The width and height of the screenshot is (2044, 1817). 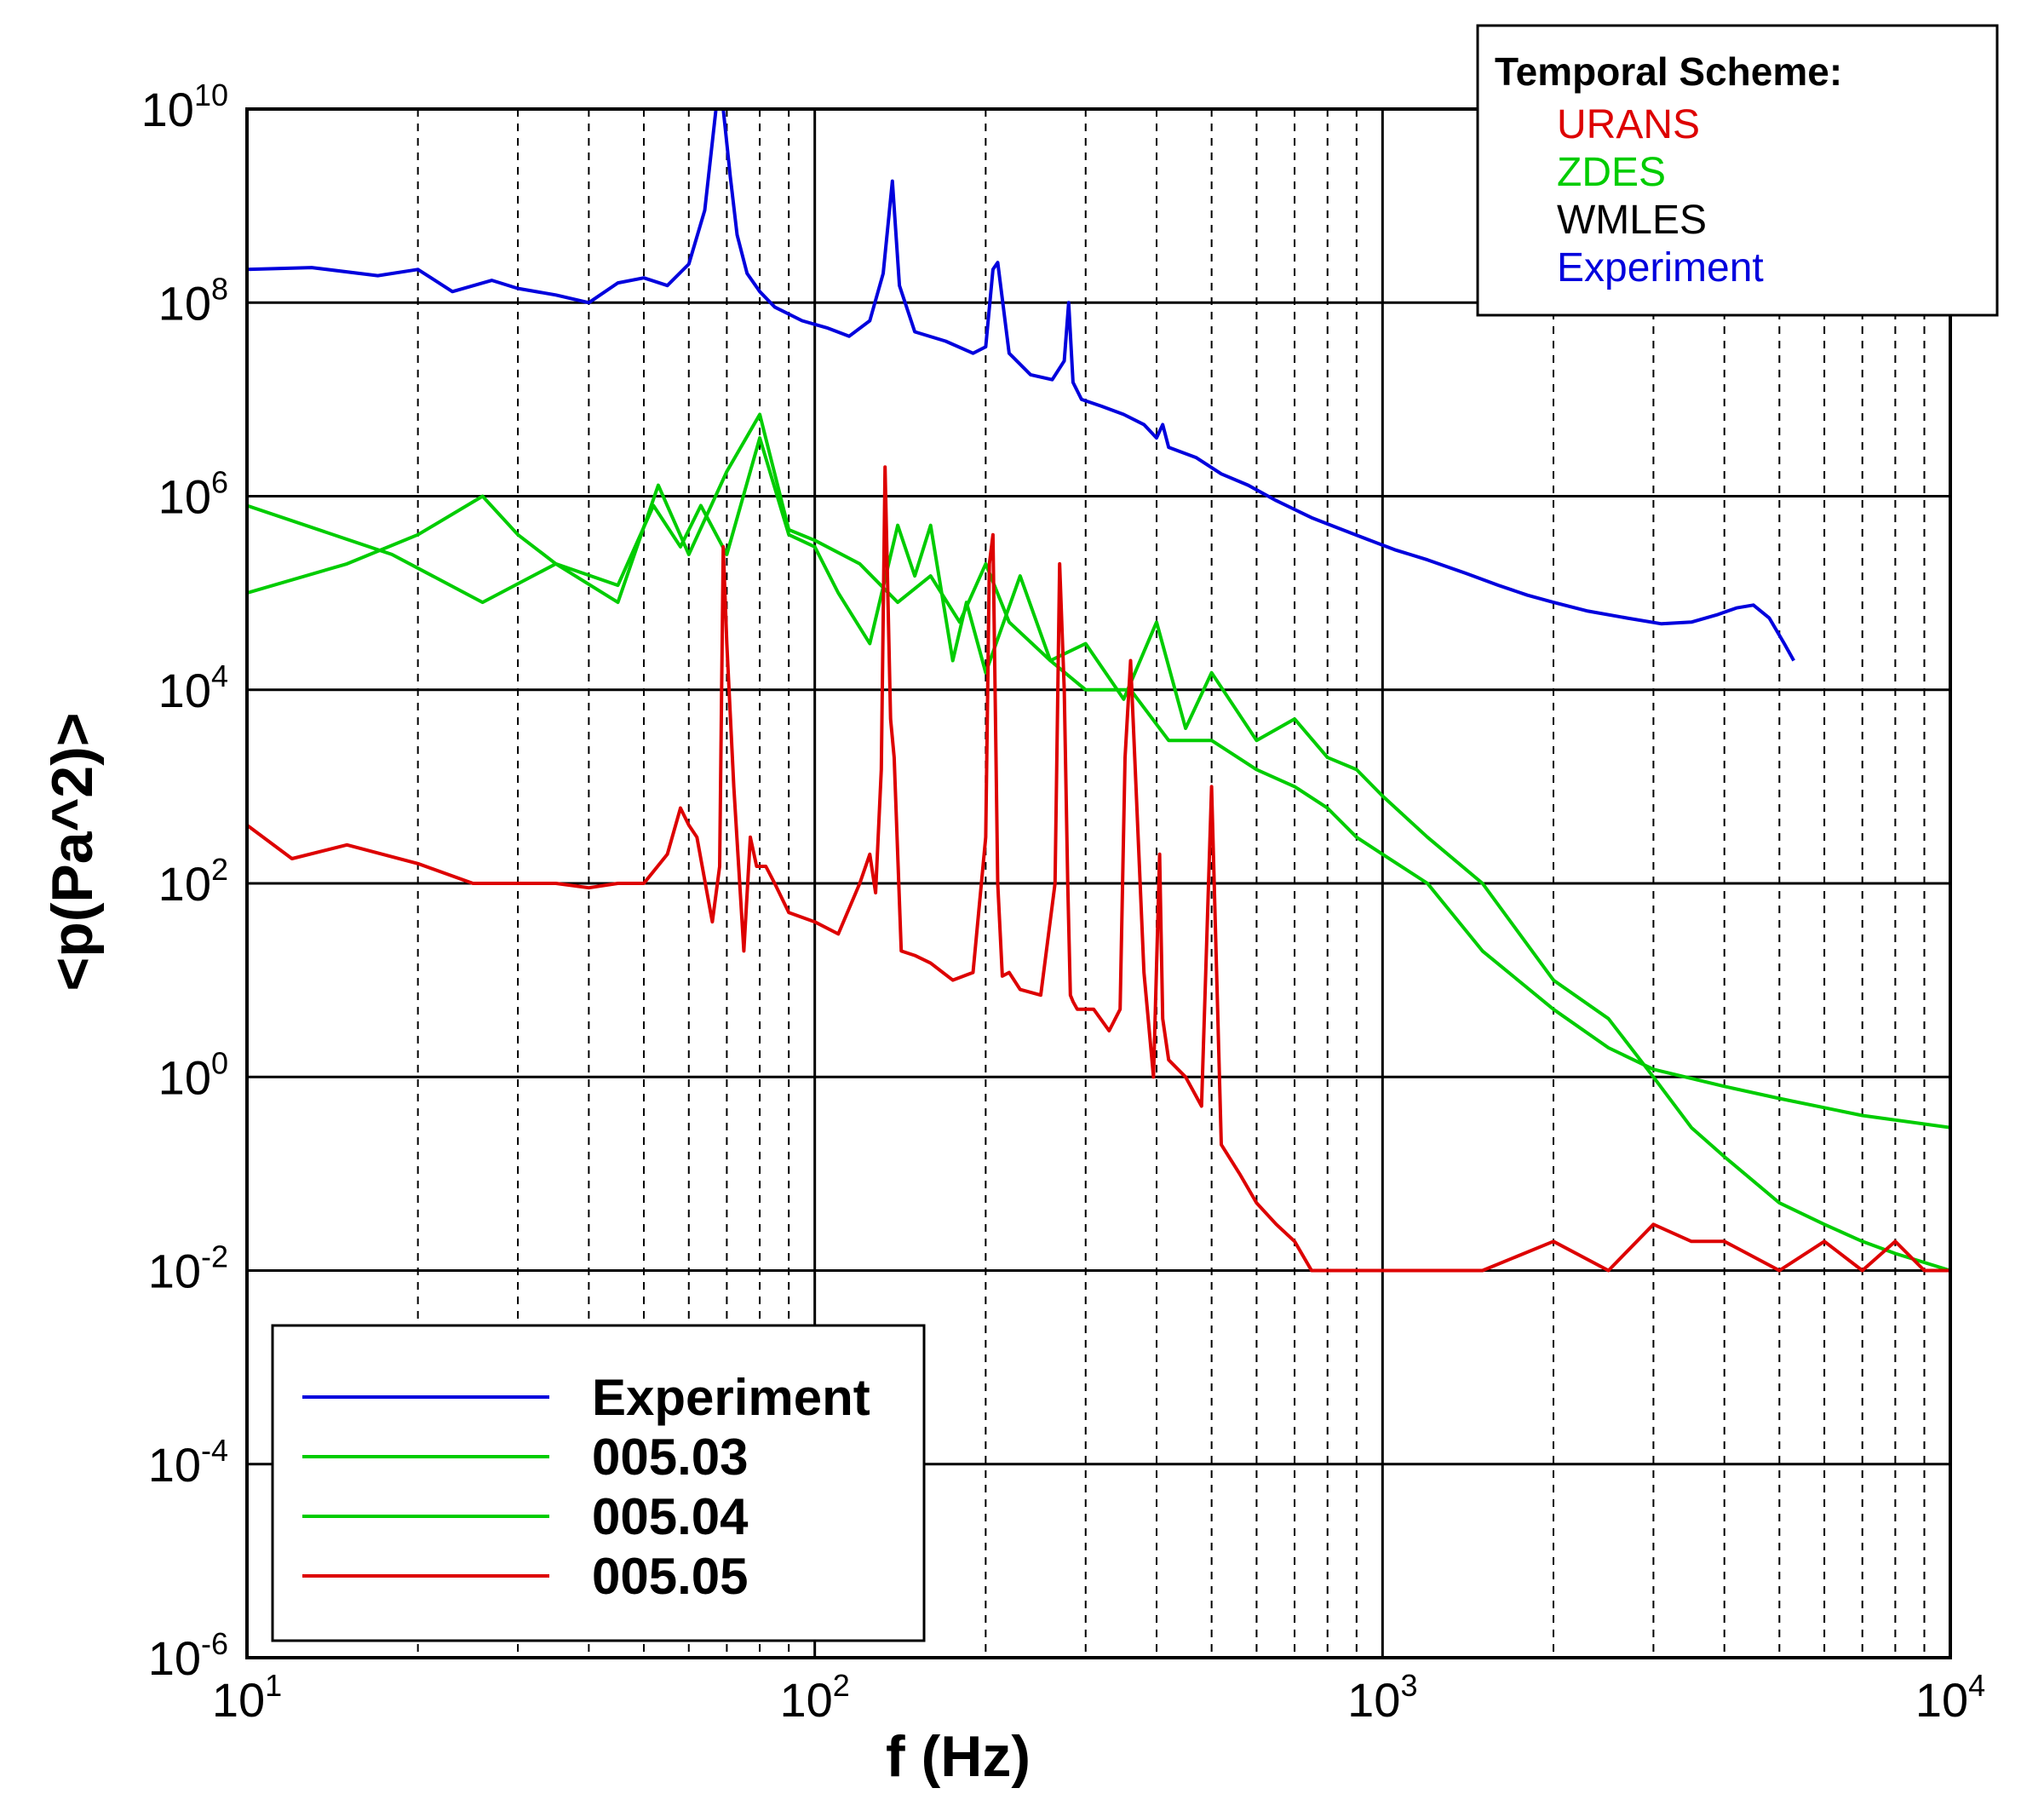 What do you see at coordinates (219, 482) in the screenshot?
I see `y-tick-exponent: 6` at bounding box center [219, 482].